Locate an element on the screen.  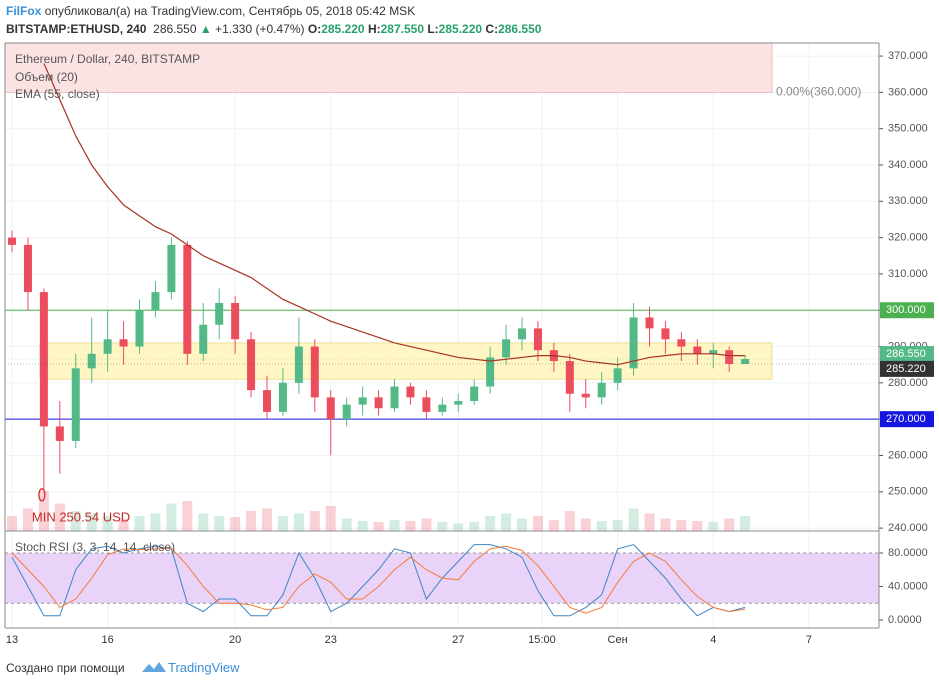
x-tick-label: 13 is located at coordinates (12, 640).